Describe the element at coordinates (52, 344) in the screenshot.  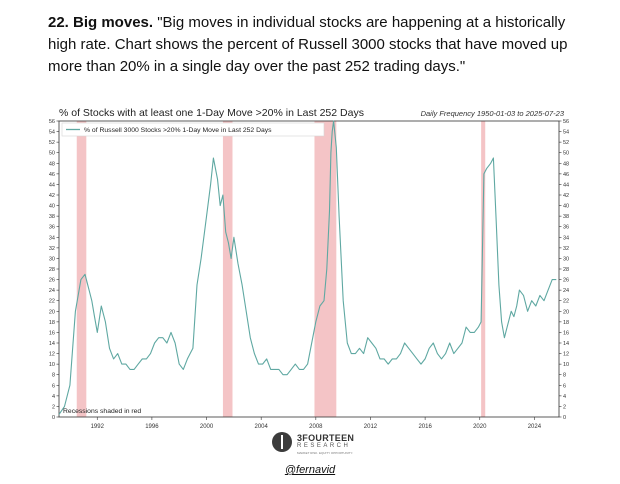
I see `y-tick-label-left: 14` at that location.